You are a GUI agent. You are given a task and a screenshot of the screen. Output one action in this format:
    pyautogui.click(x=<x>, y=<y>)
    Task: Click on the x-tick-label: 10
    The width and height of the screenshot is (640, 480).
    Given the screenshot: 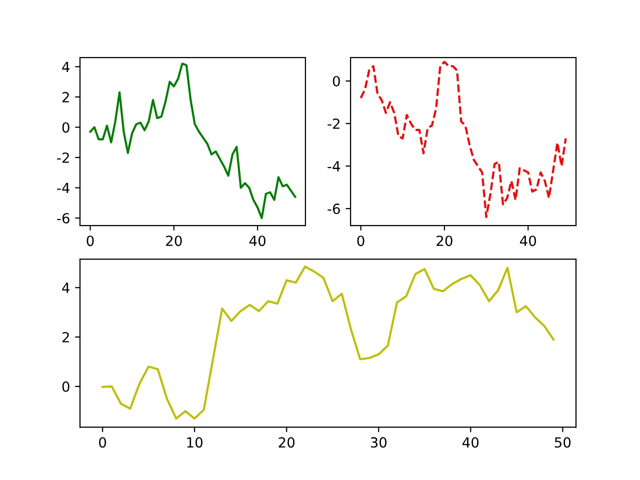 What is the action you would take?
    pyautogui.click(x=194, y=442)
    